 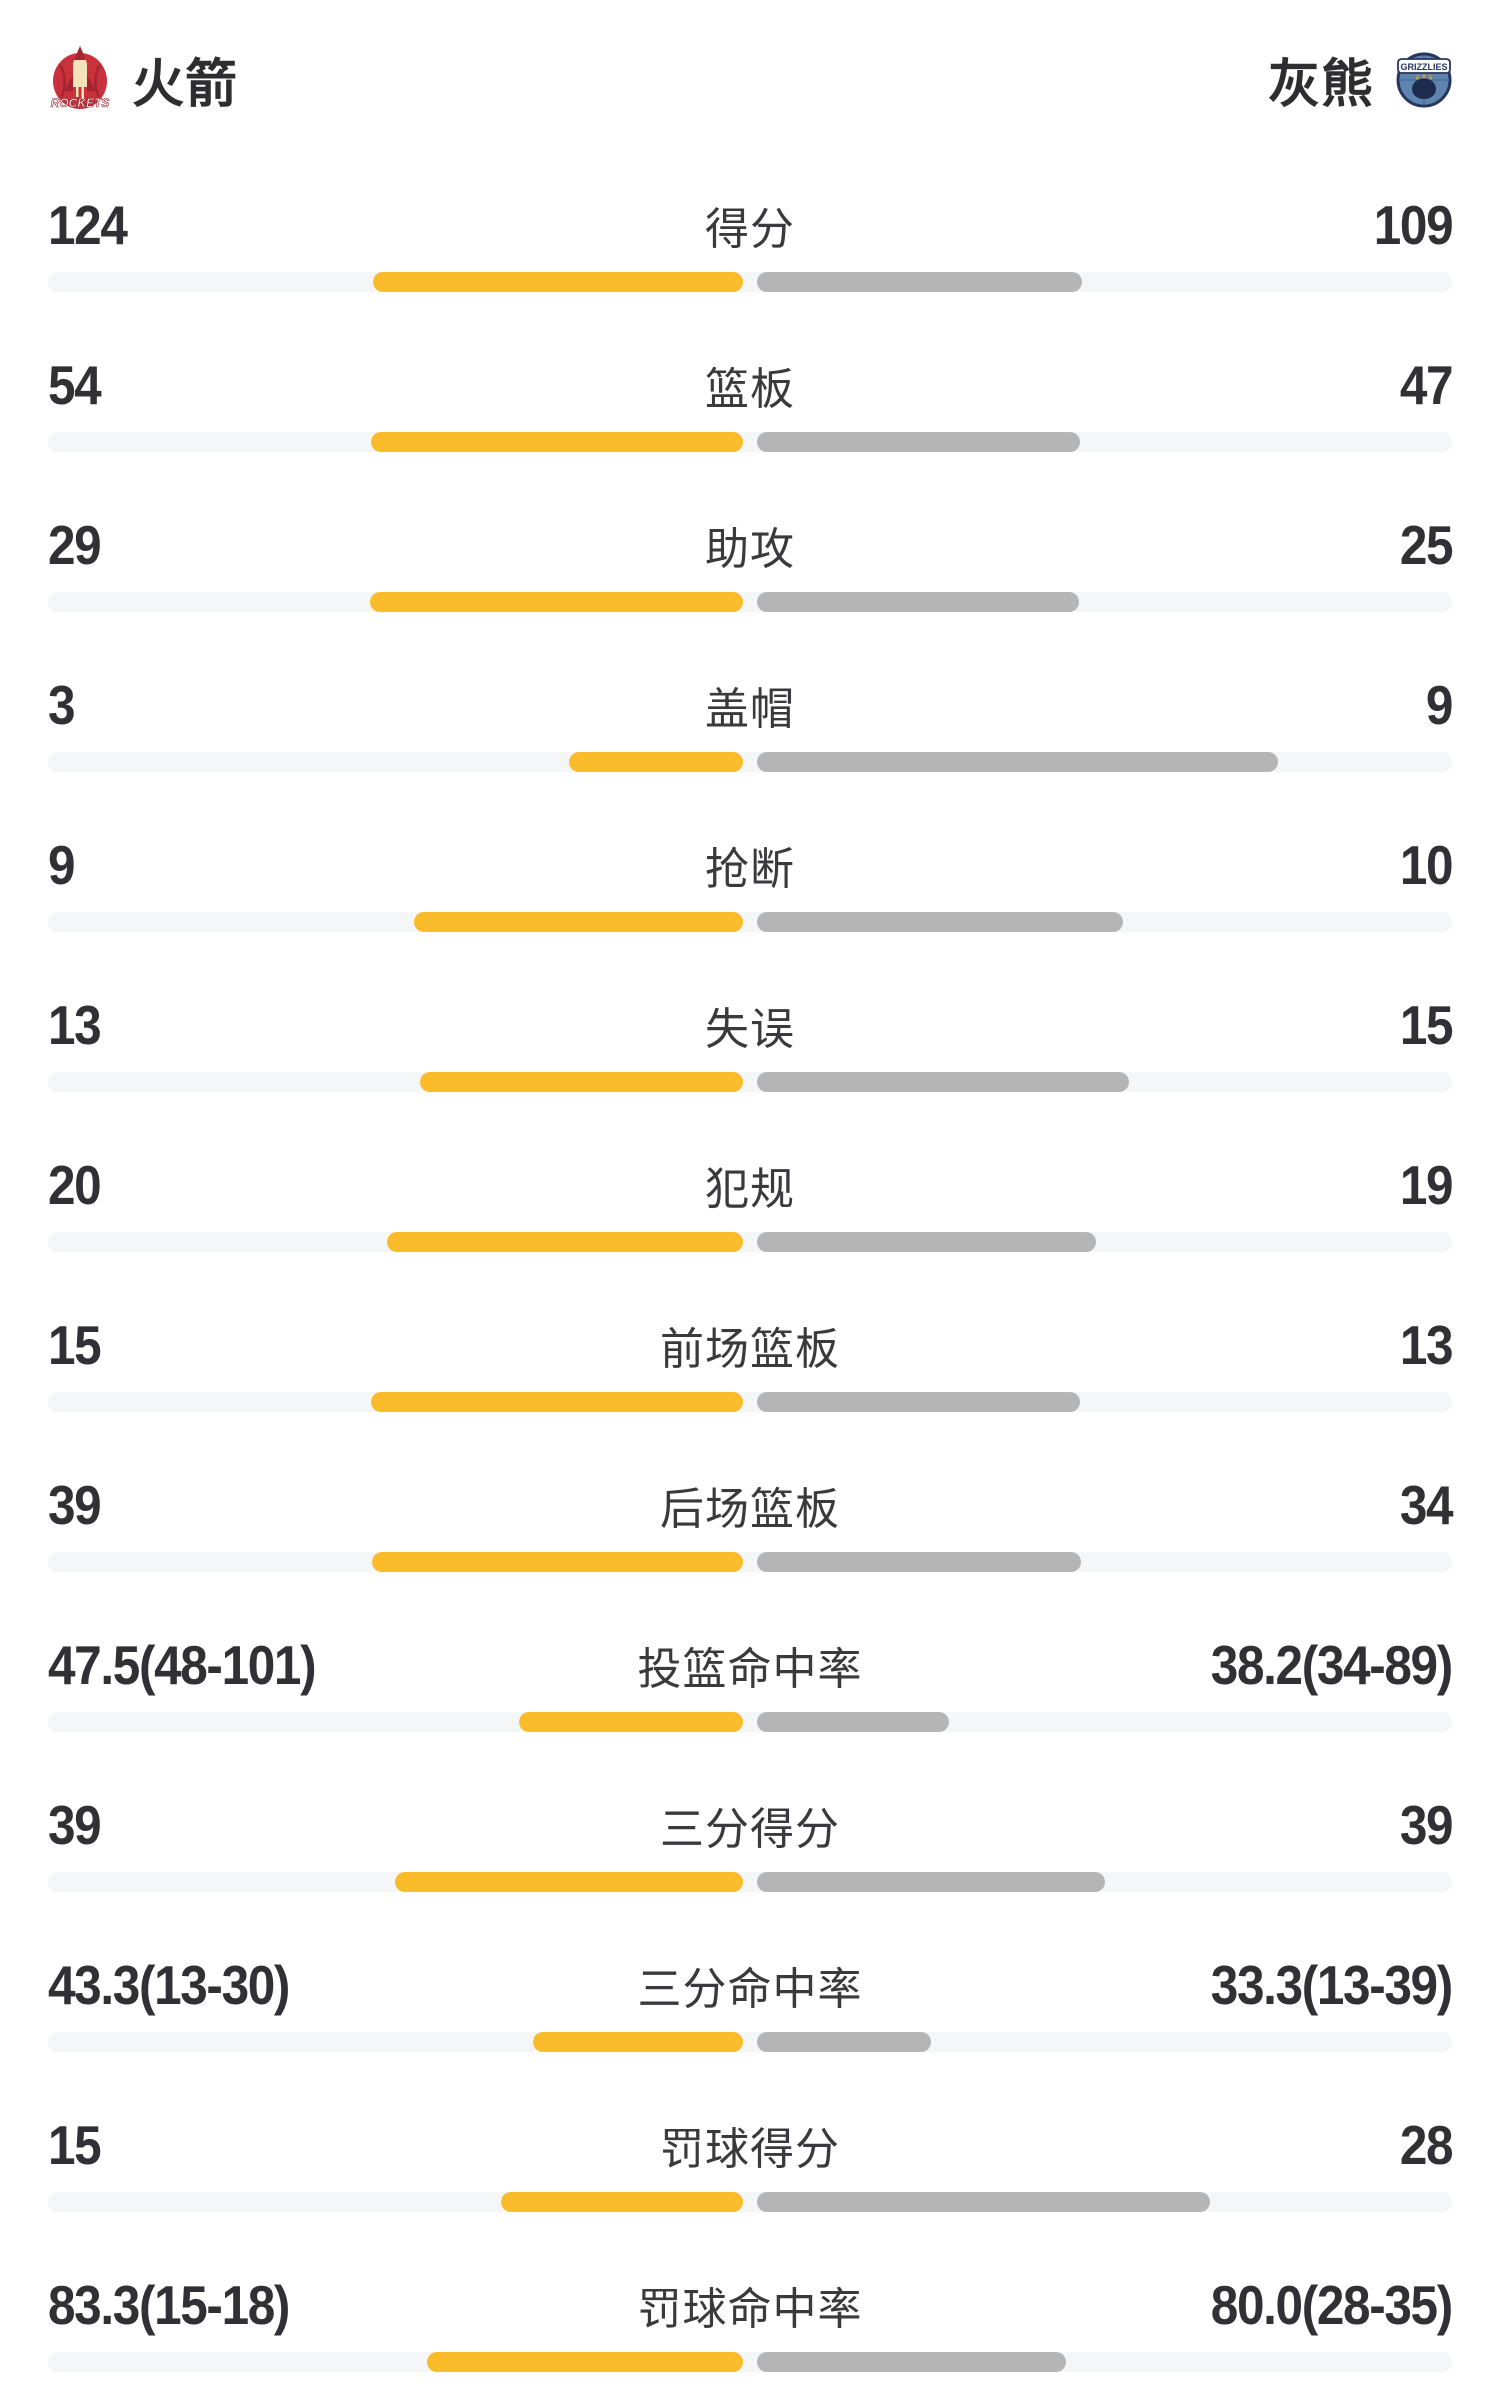 I want to click on stat-label: 罚球得分, so click(x=750, y=2149).